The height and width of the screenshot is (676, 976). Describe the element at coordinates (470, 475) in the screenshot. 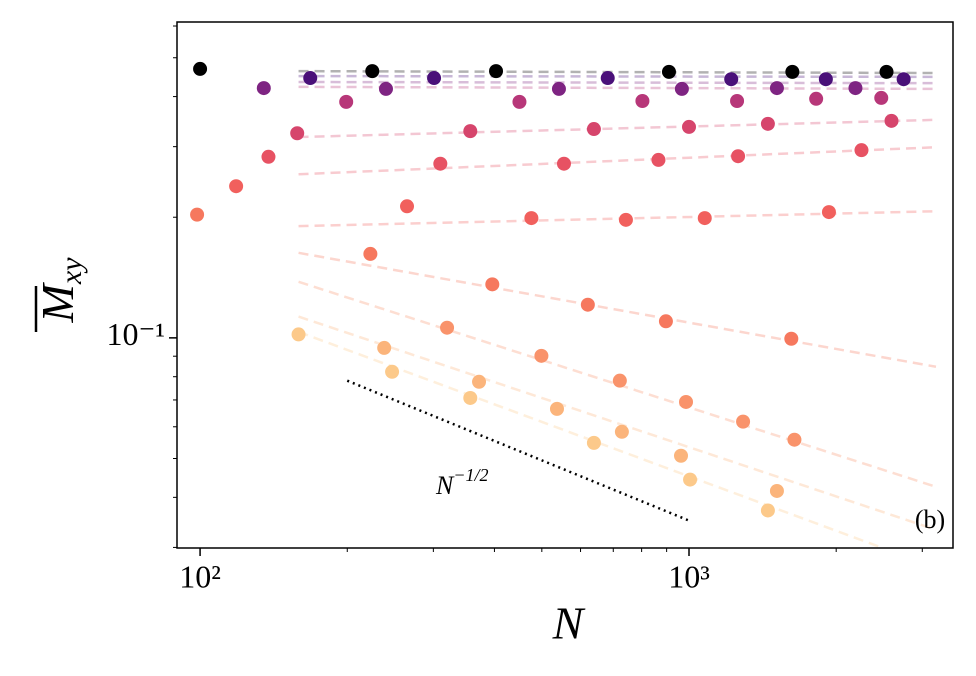

I see `annotation-exp: −1/2` at that location.